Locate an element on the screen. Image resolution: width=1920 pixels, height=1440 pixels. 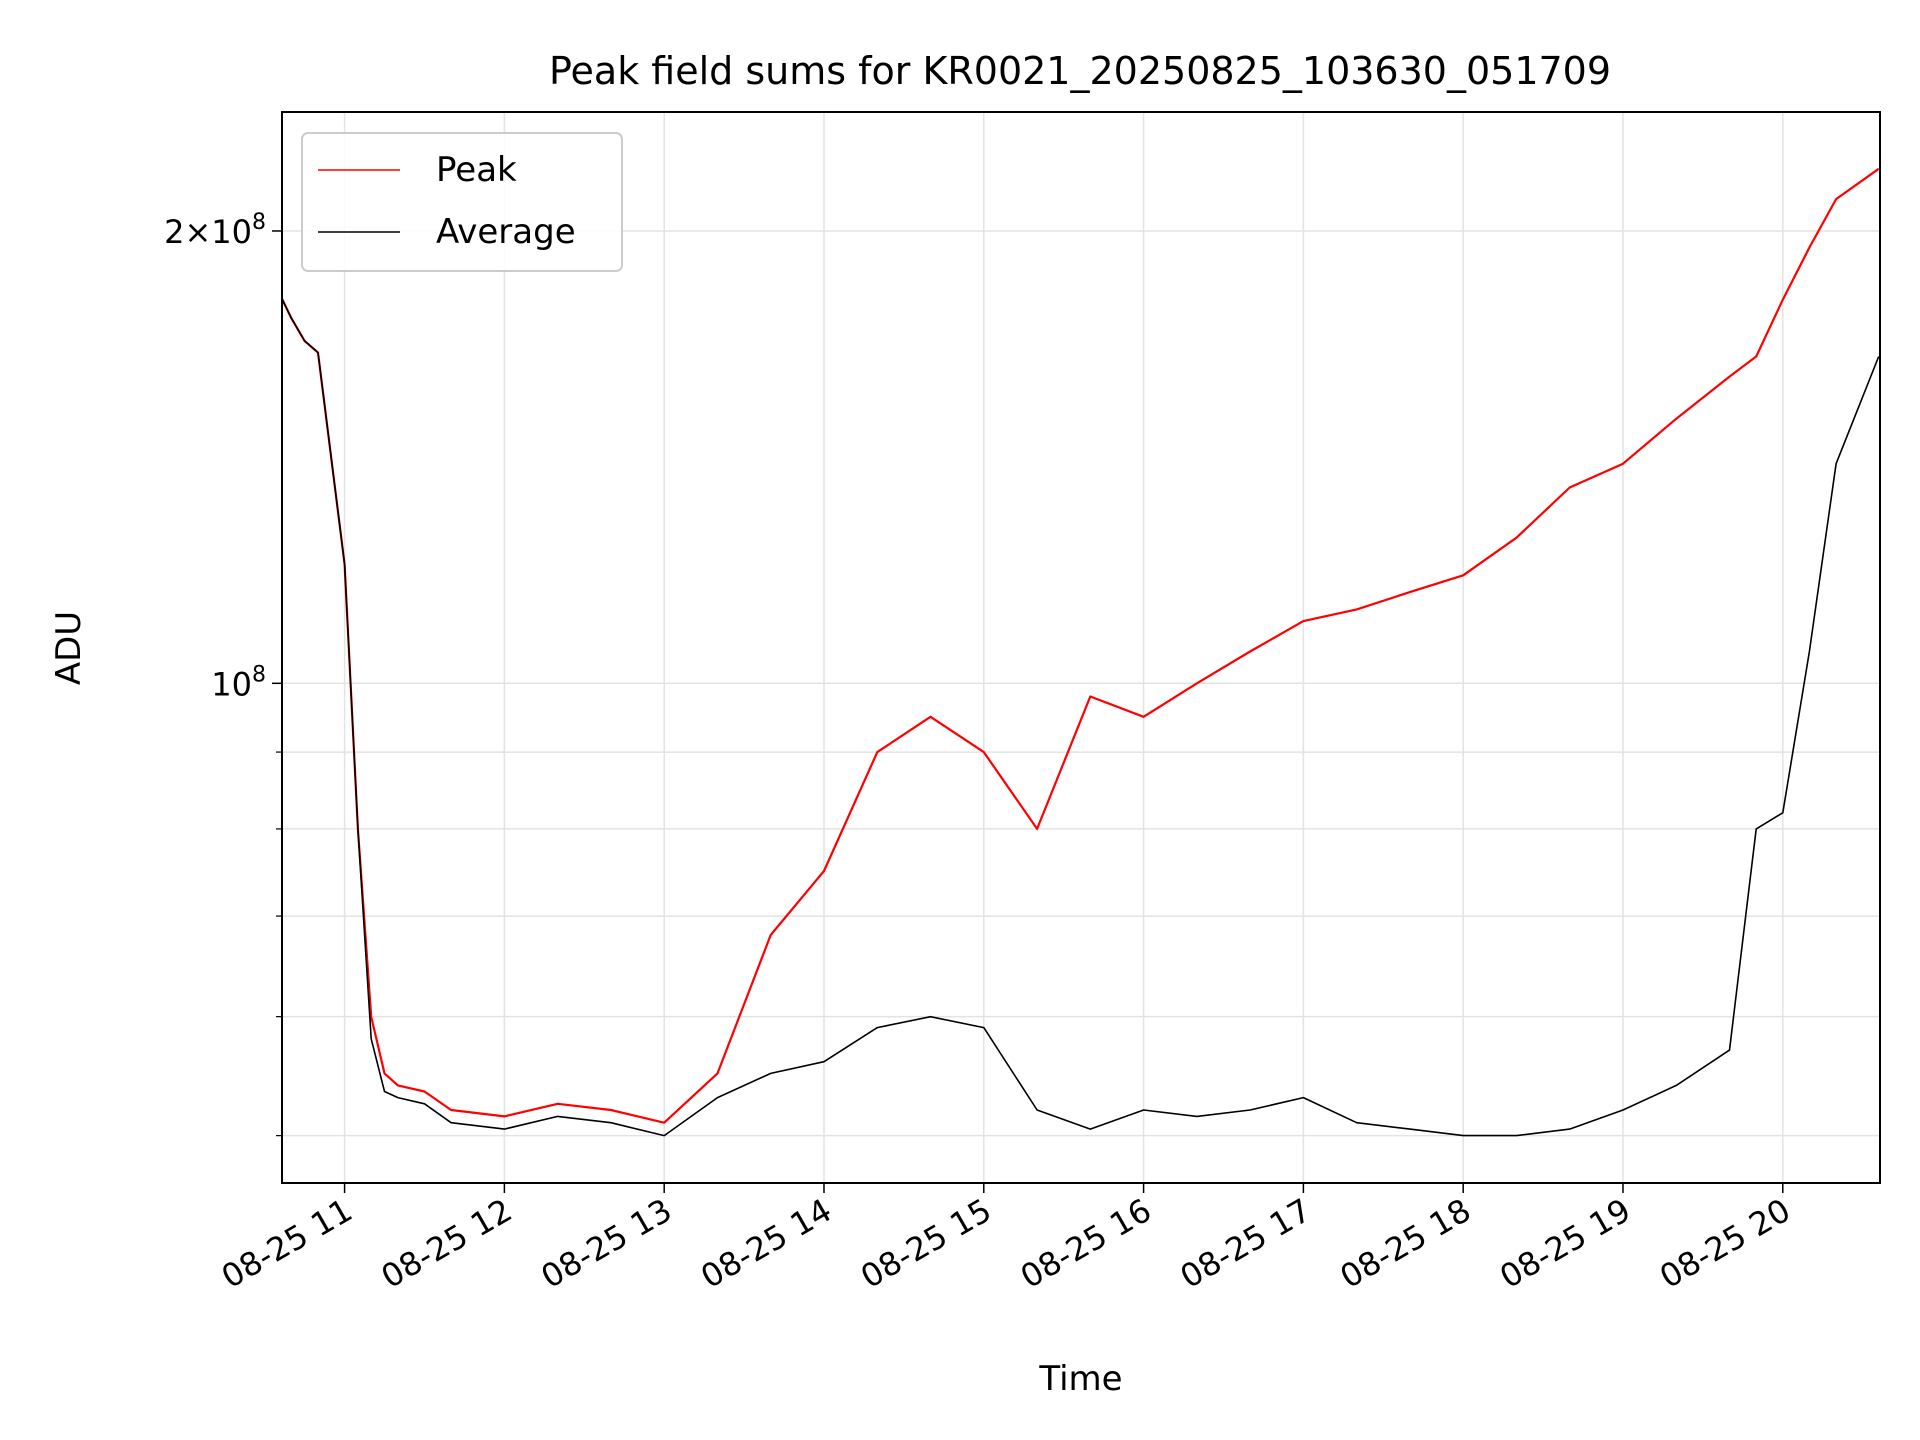
legend: Peak Average is located at coordinates (462, 202).